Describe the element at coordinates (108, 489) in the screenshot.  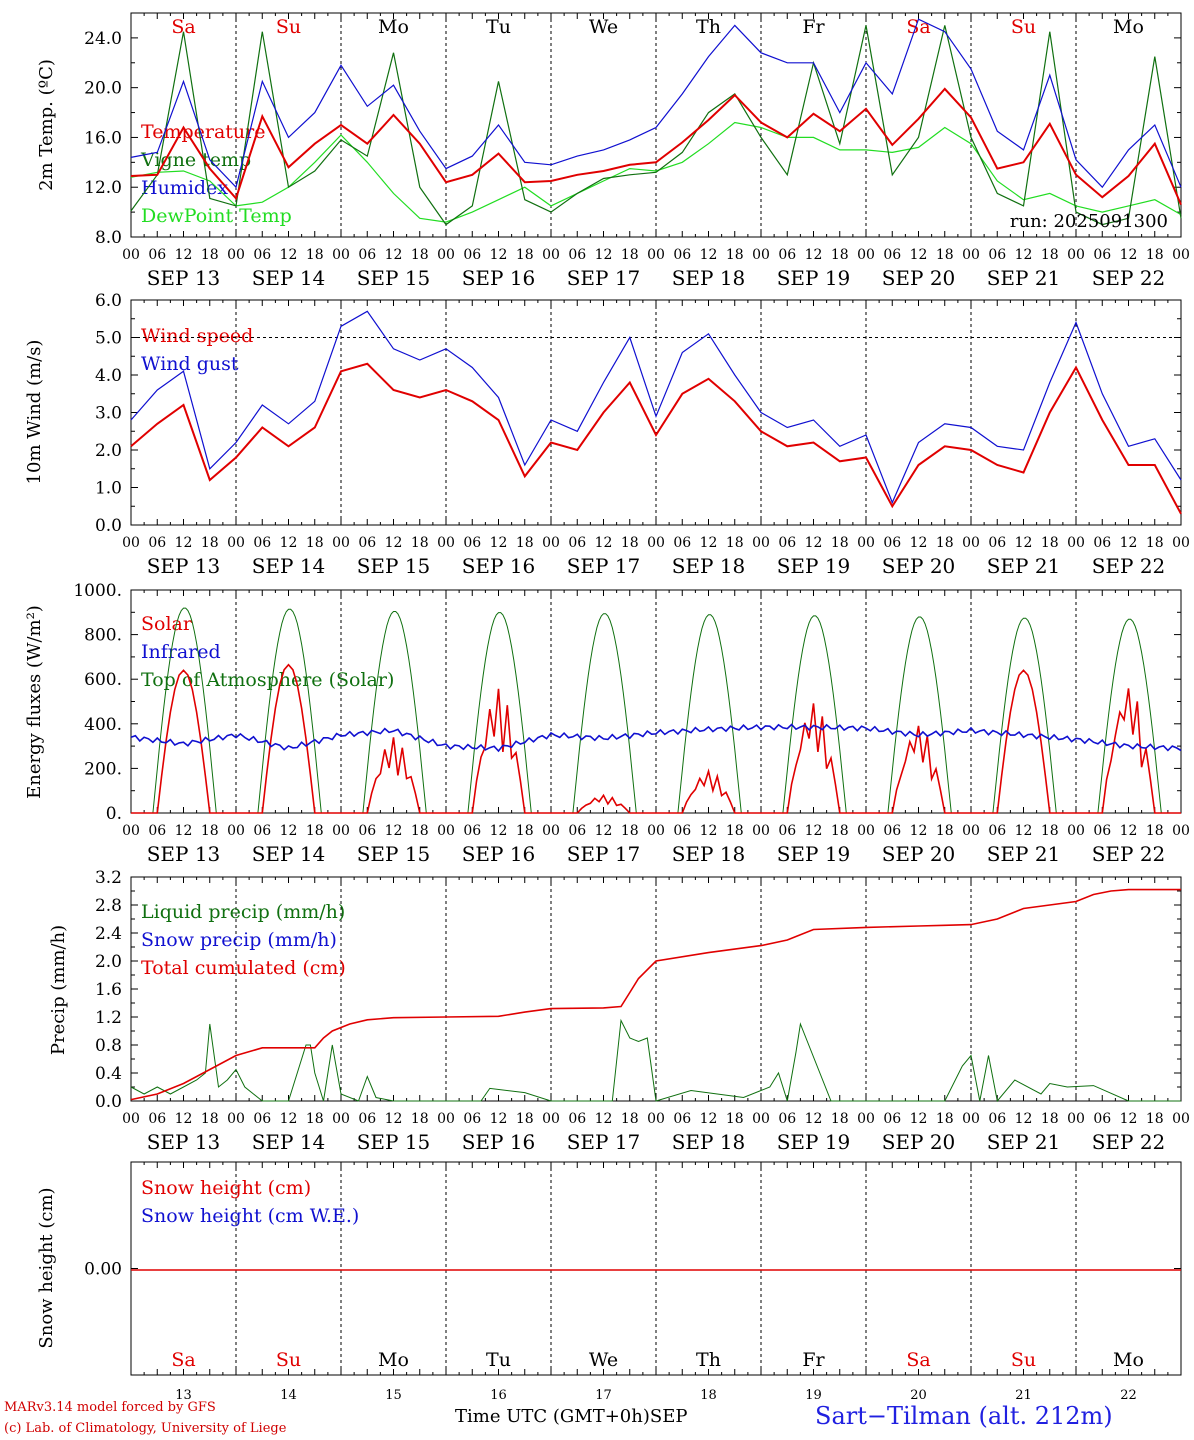
I see `y-tick-label: 1.0` at that location.